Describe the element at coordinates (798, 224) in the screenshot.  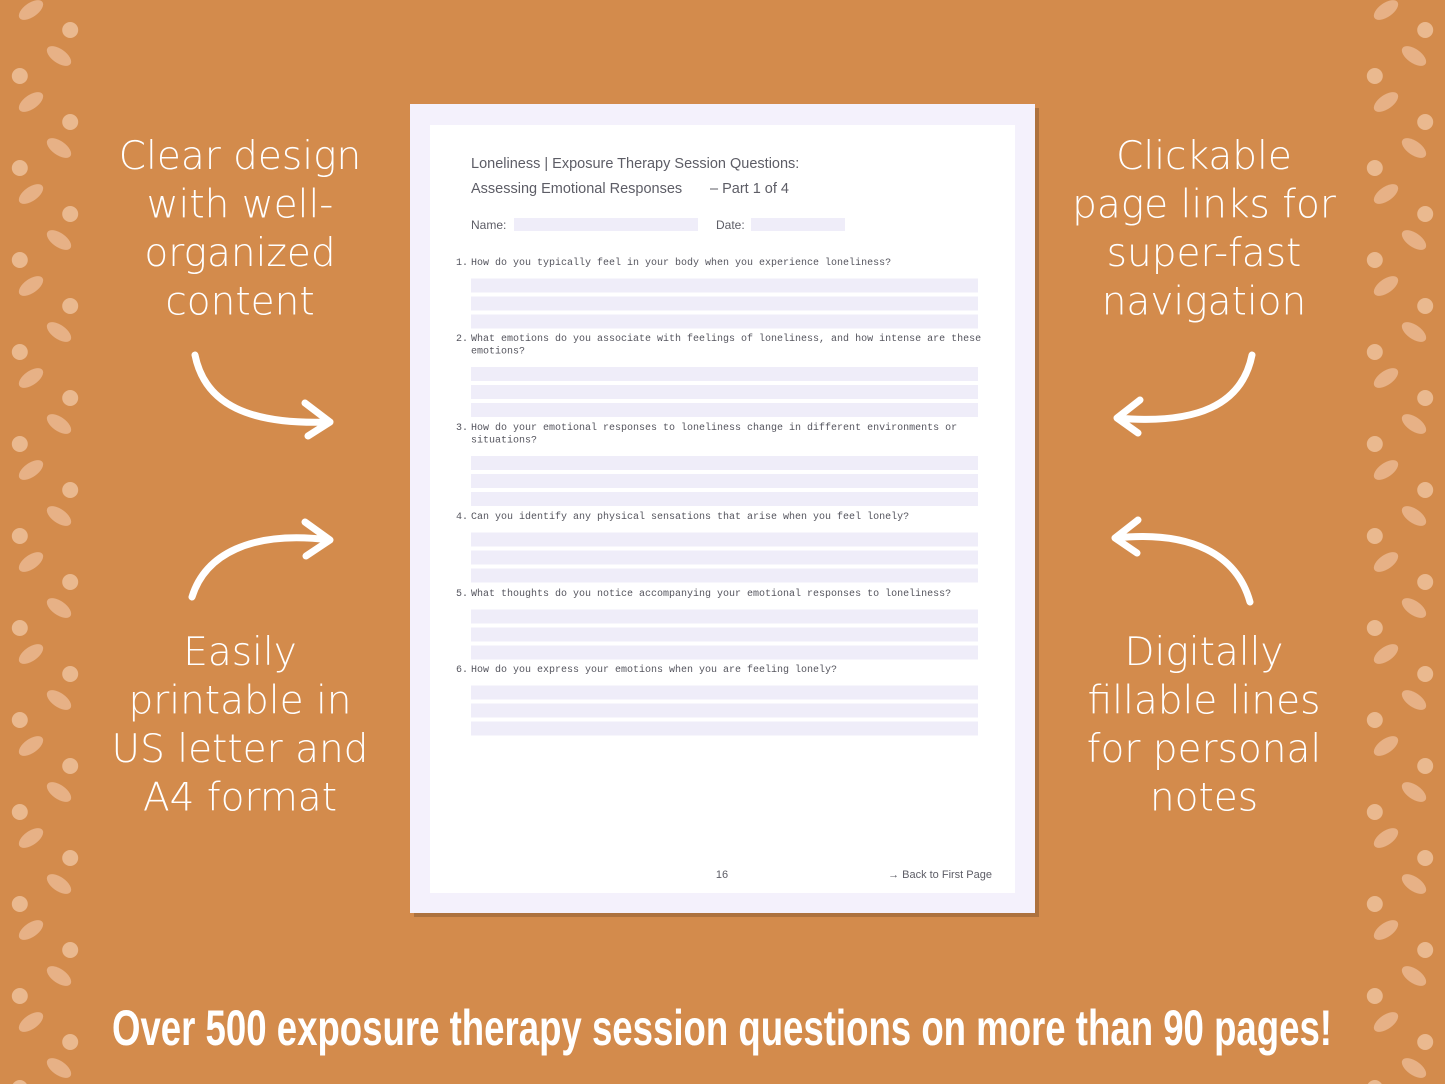
I see `date-field` at that location.